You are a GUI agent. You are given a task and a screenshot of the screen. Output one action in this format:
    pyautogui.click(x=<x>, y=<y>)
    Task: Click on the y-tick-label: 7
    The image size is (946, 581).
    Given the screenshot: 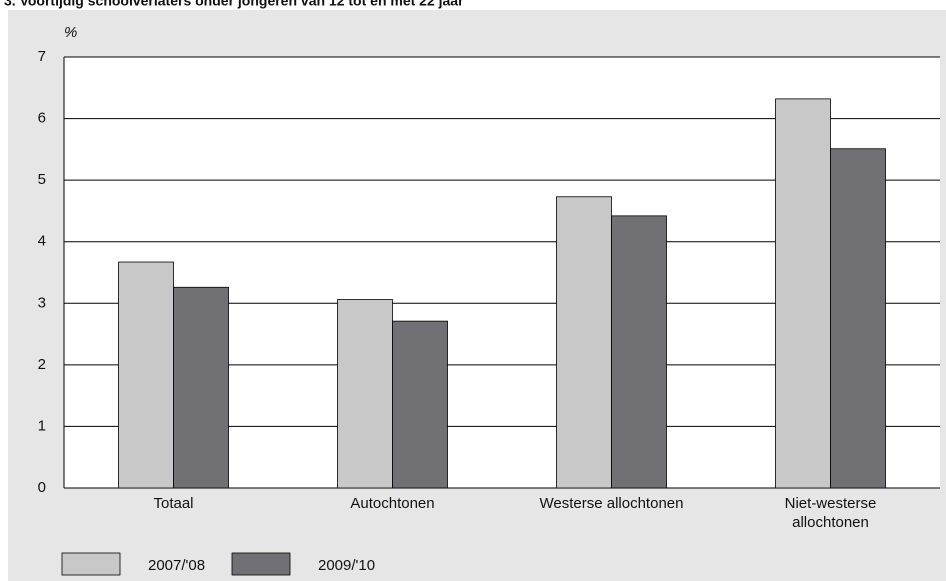 What is the action you would take?
    pyautogui.click(x=42, y=56)
    